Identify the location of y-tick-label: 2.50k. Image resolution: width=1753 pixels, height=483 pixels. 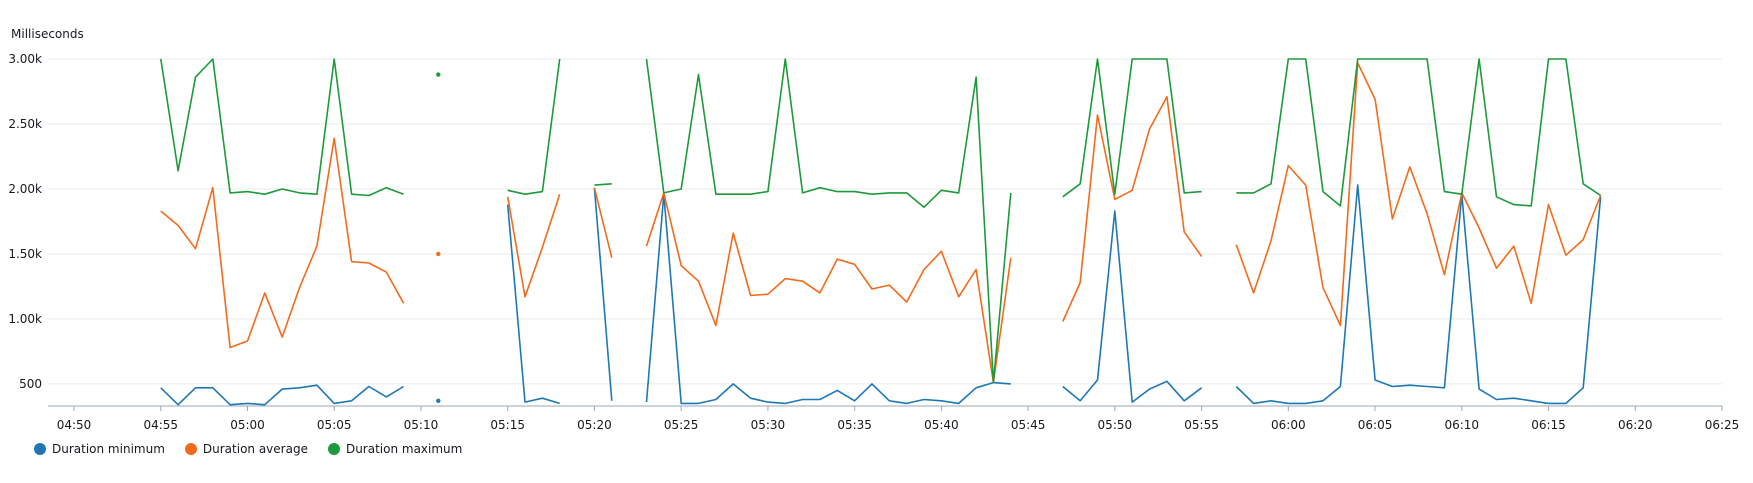
(25, 124).